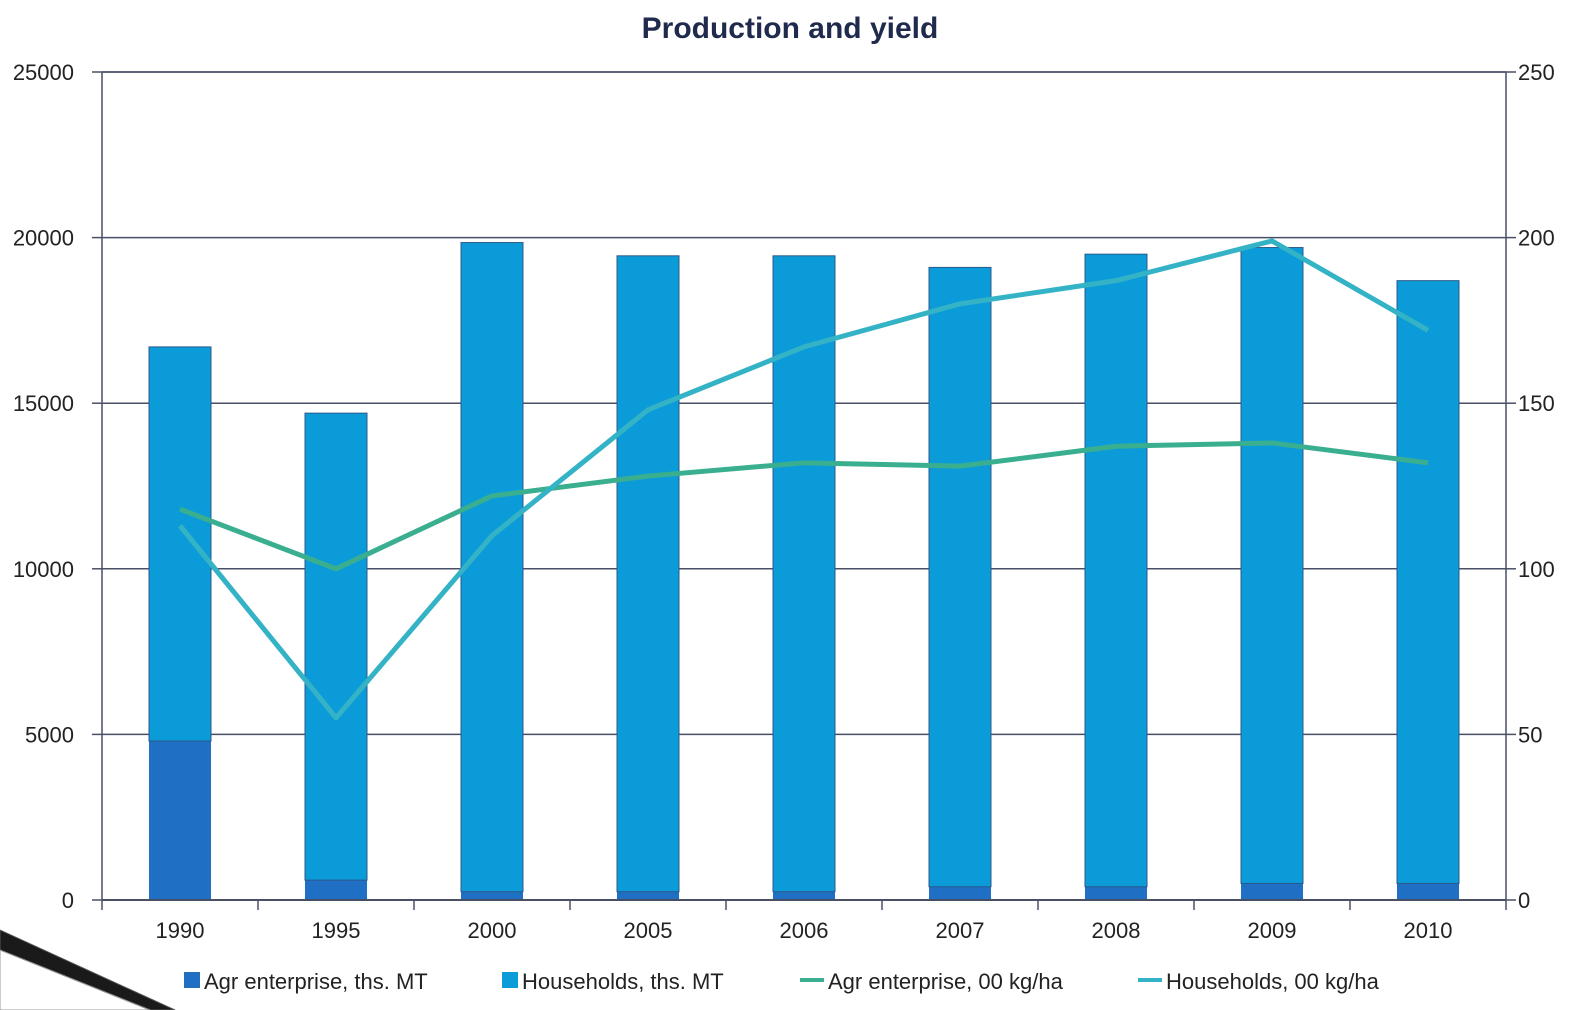  What do you see at coordinates (1272, 930) in the screenshot?
I see `x-axis-tick-label: 2009` at bounding box center [1272, 930].